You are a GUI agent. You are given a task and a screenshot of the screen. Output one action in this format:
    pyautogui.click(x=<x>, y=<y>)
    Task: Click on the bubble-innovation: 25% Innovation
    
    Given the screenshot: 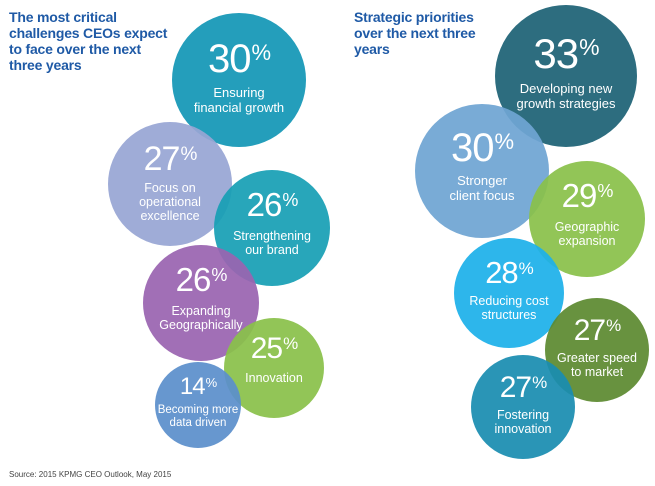 What is the action you would take?
    pyautogui.click(x=274, y=368)
    